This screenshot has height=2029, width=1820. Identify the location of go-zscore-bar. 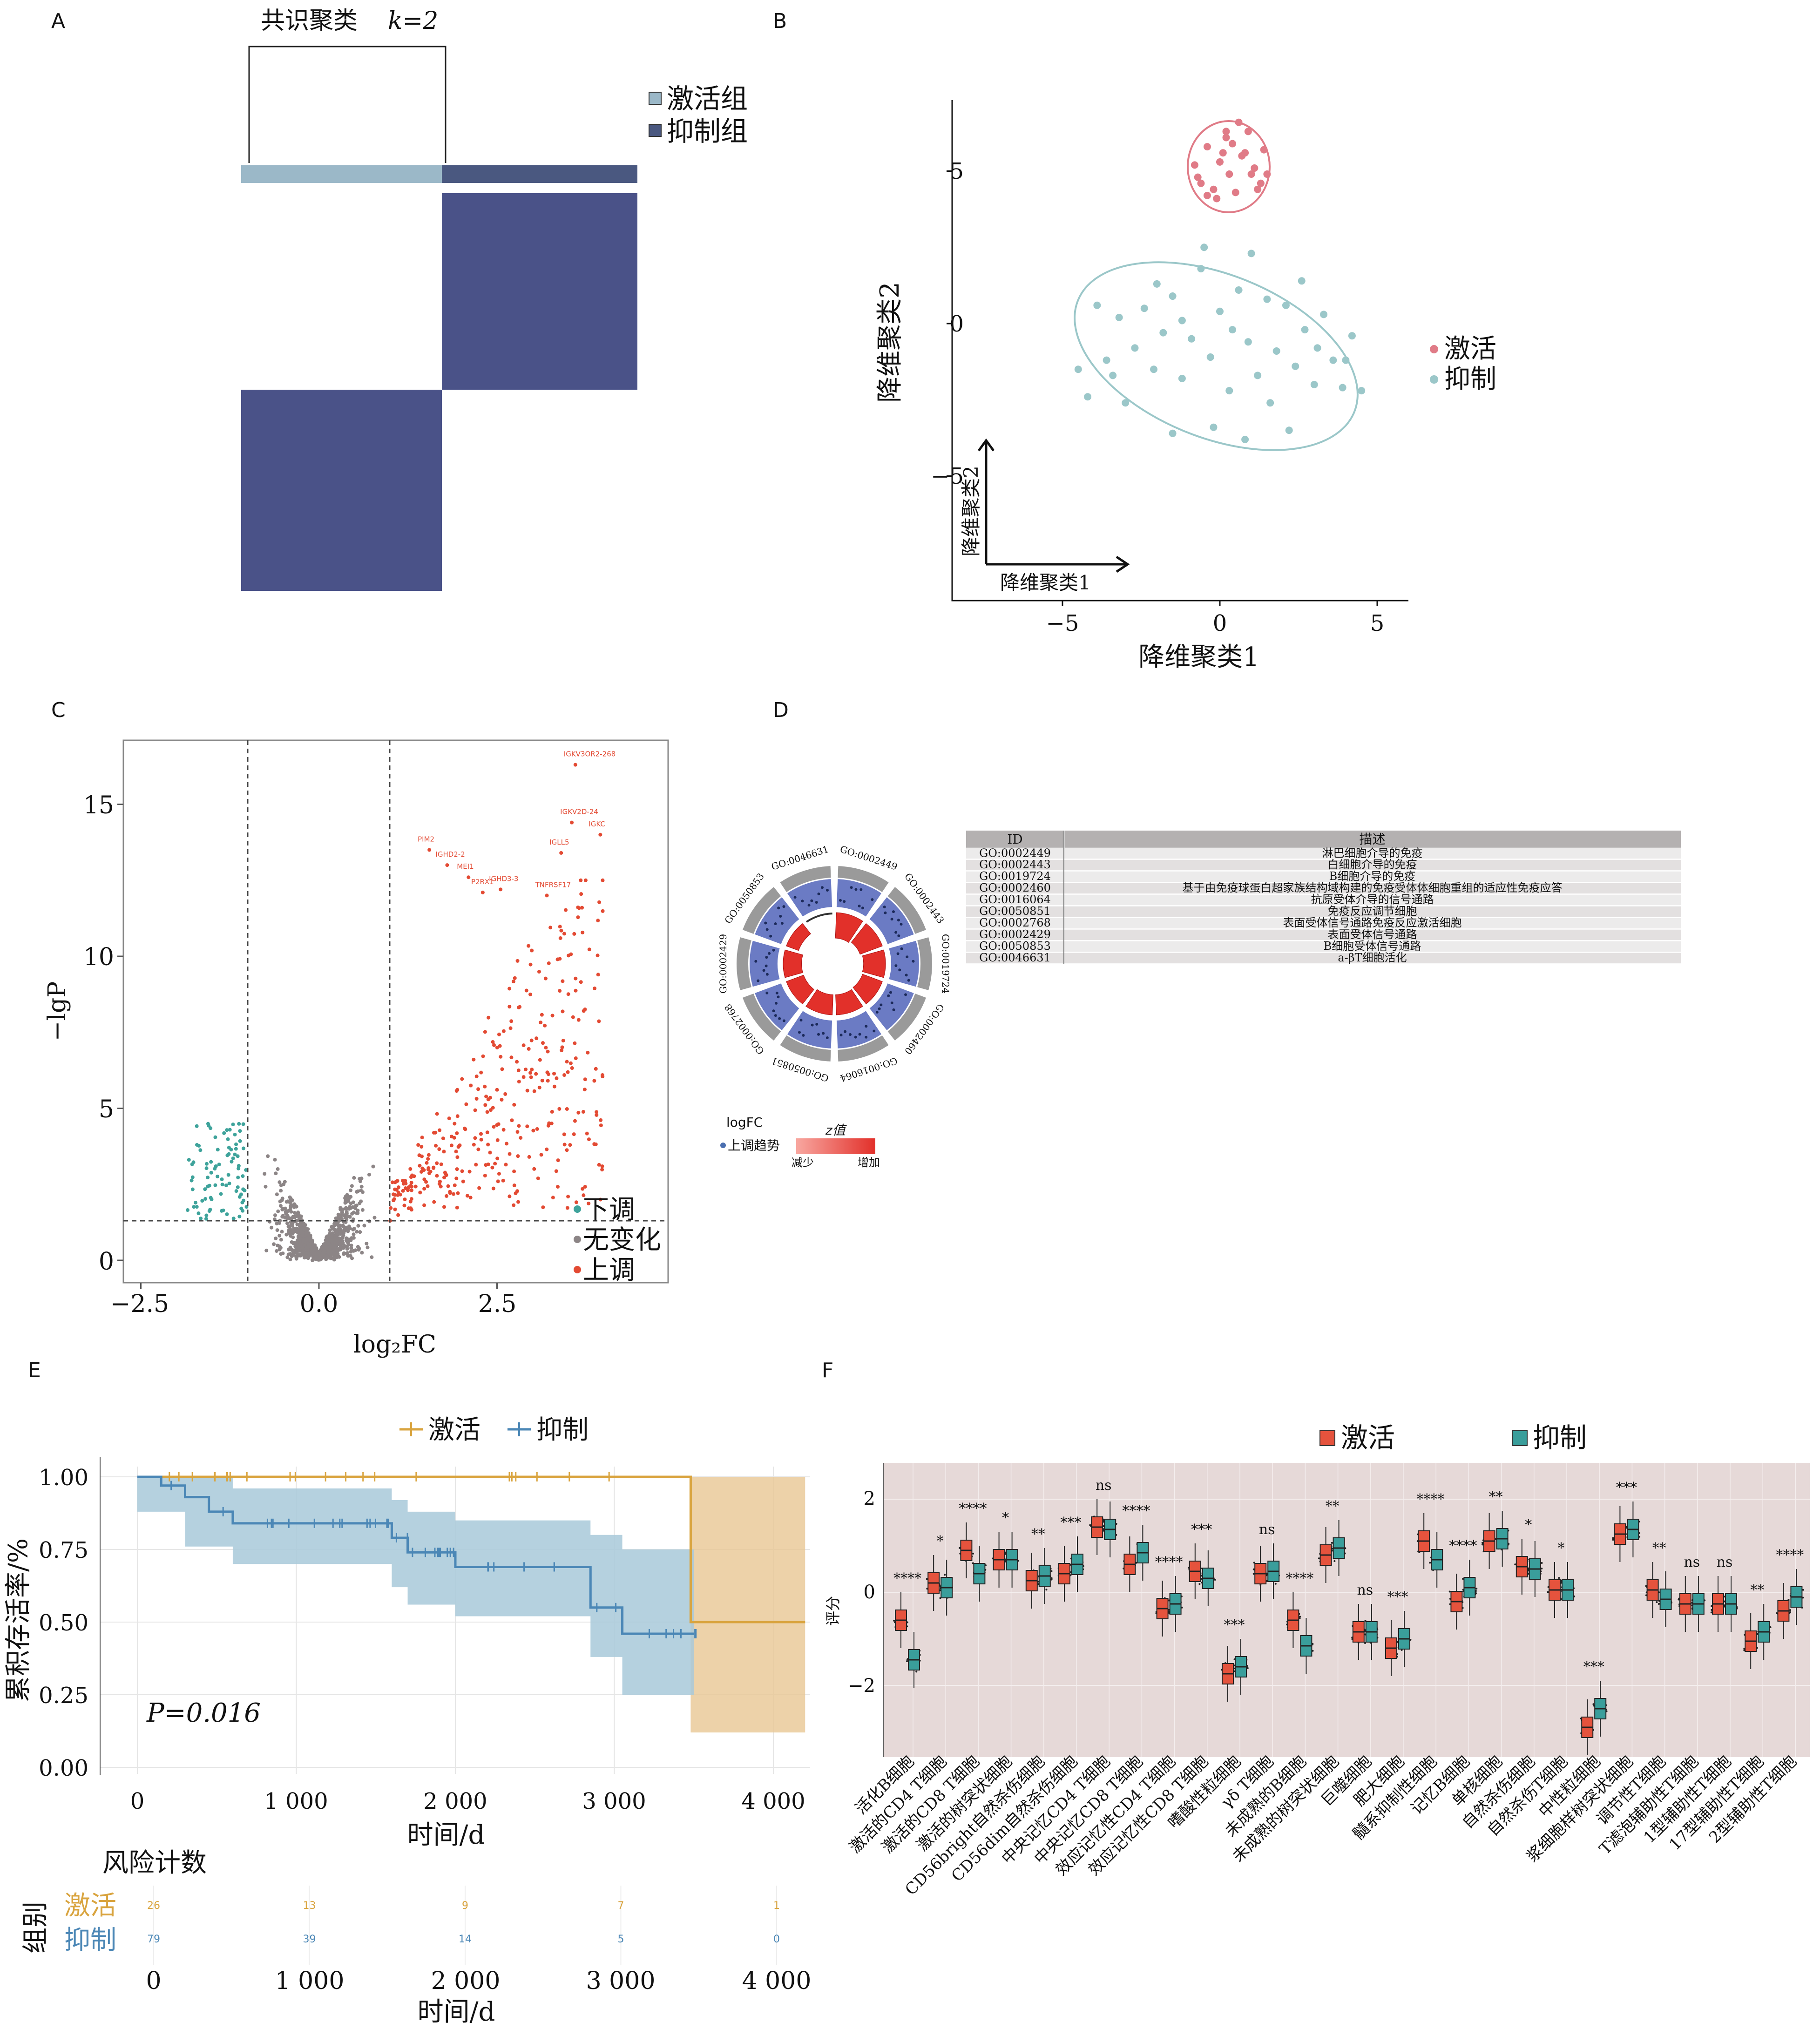
(819, 1002).